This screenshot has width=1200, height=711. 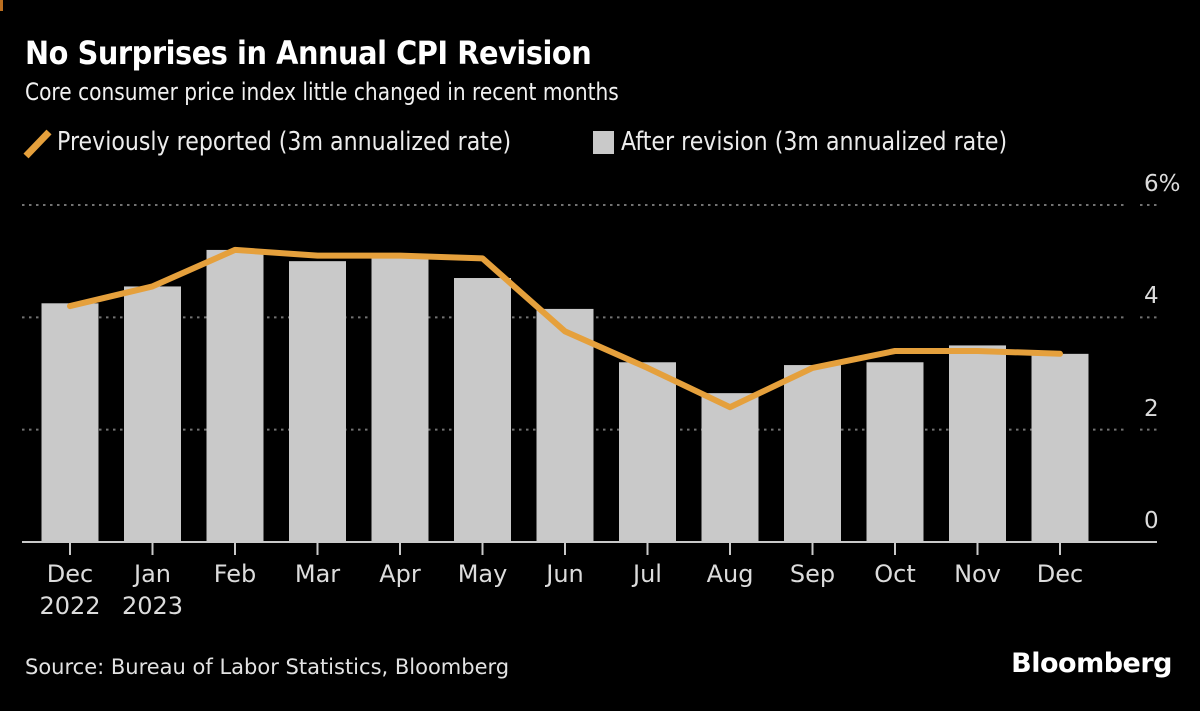 What do you see at coordinates (308, 53) in the screenshot?
I see `chart-title: No Surprises in Annual CPI Revision` at bounding box center [308, 53].